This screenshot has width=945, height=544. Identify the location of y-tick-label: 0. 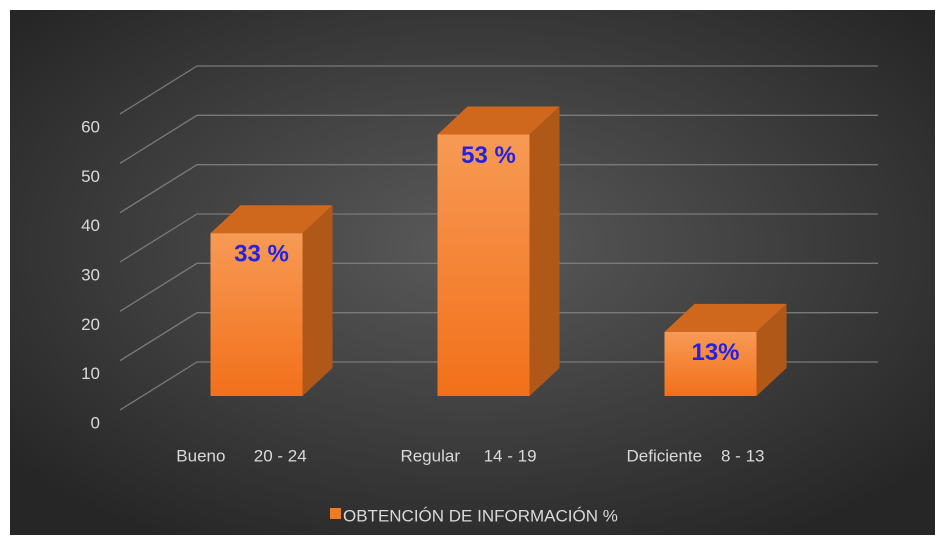
(95, 422).